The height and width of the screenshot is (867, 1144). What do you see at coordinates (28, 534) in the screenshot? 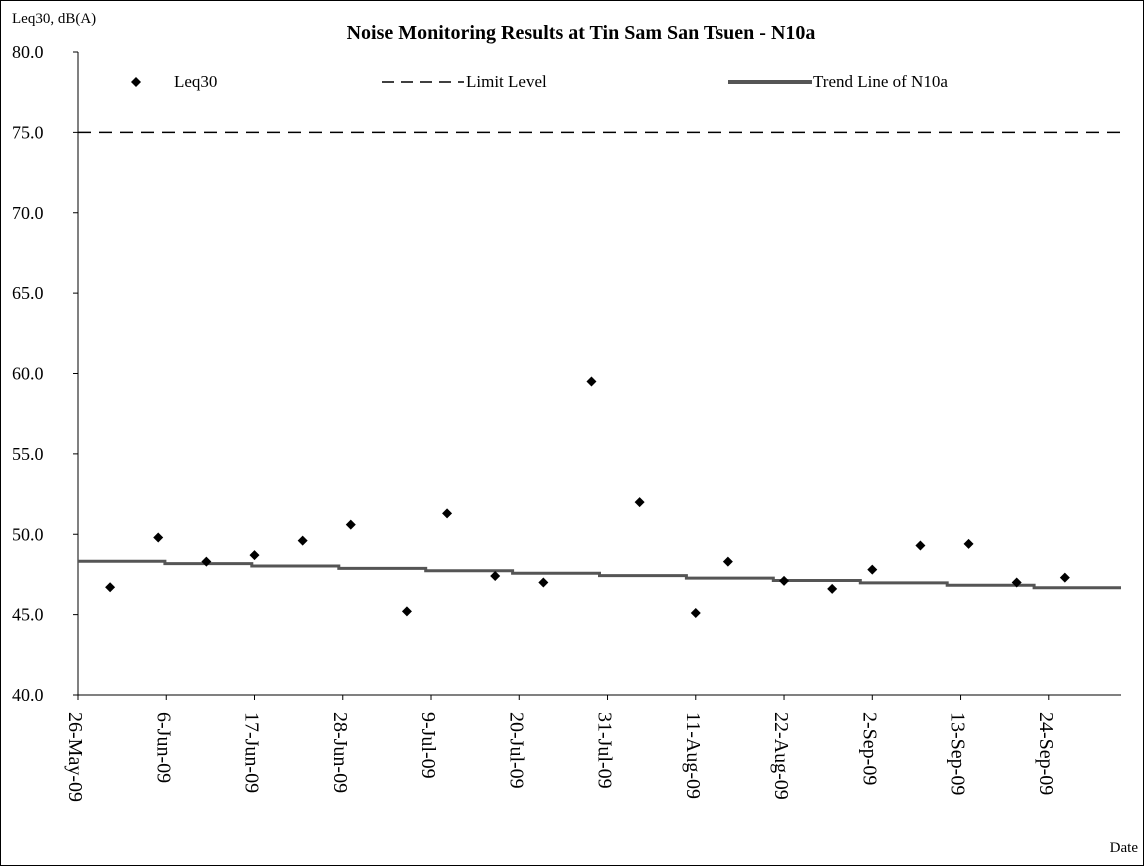
I see `y-tick-label-2: 50.0` at bounding box center [28, 534].